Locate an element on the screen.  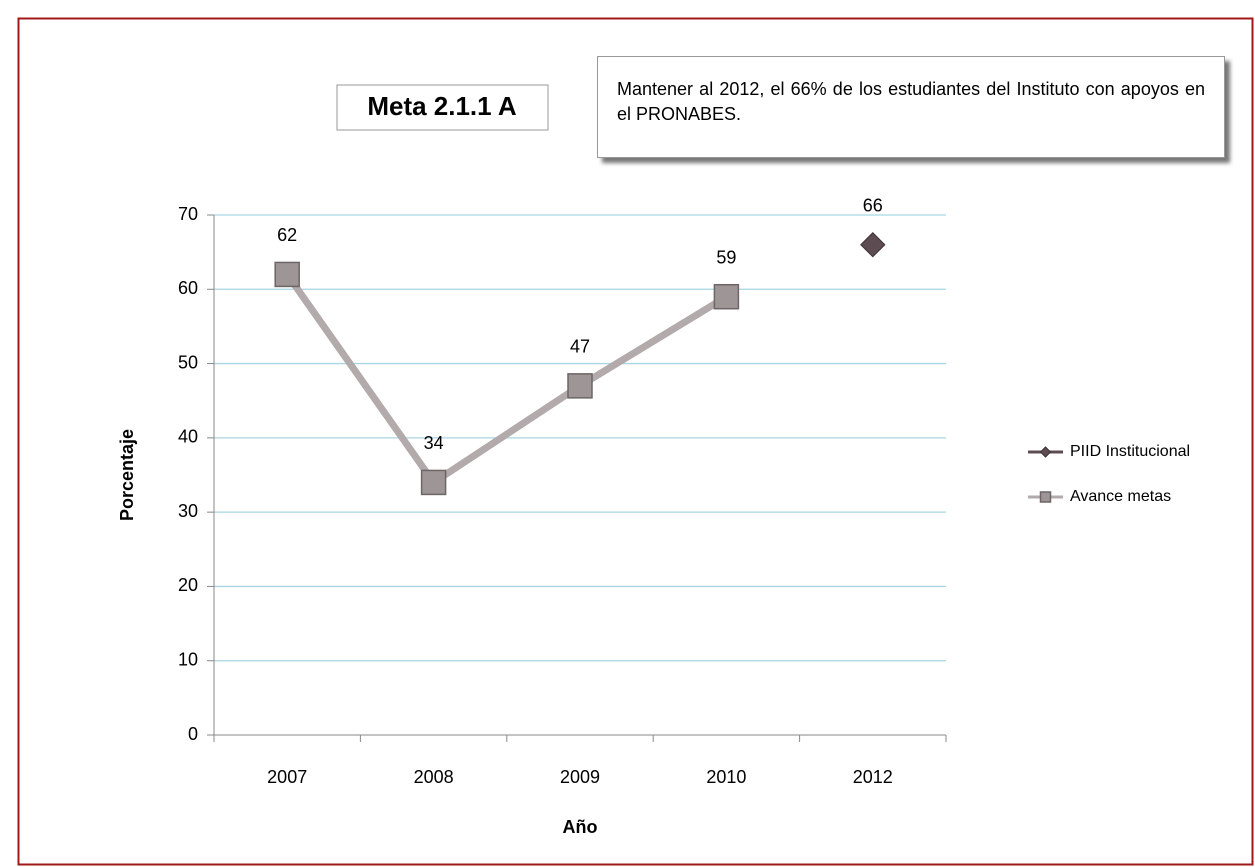
data-label: 62 is located at coordinates (287, 235).